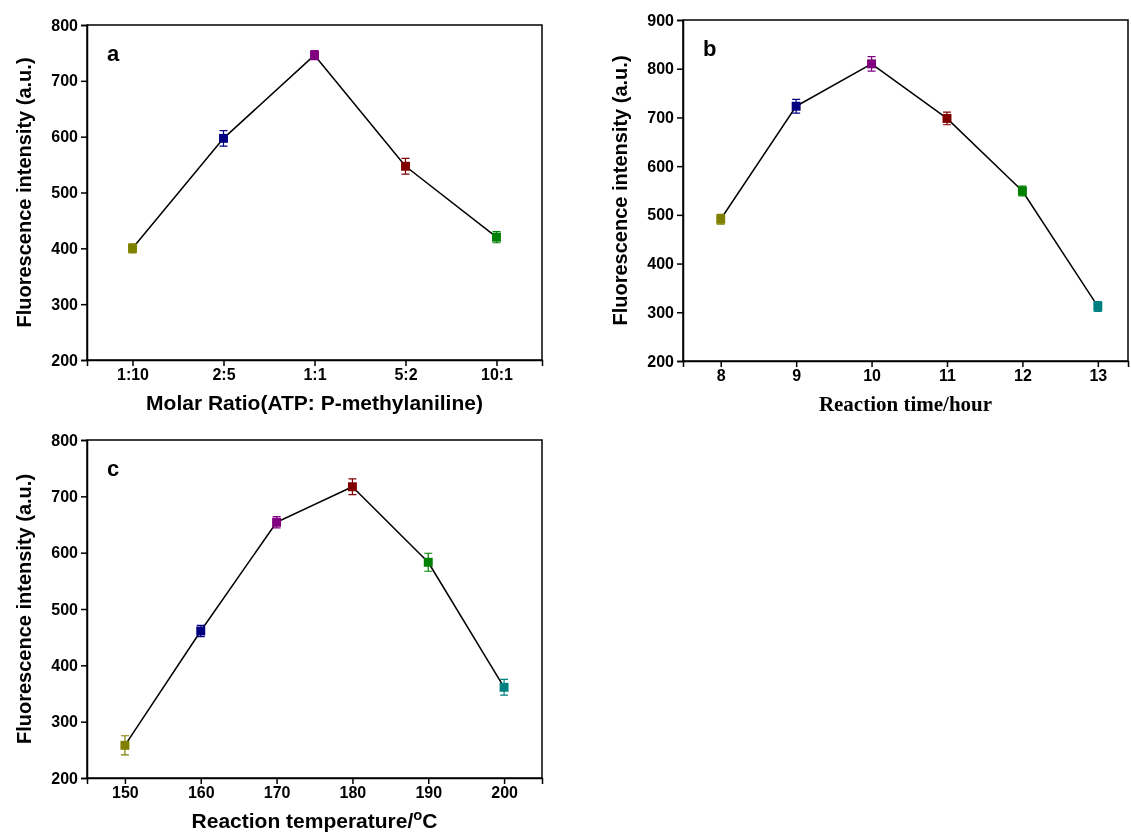  Describe the element at coordinates (224, 375) in the screenshot. I see `x-tick-label: 2:5` at that location.